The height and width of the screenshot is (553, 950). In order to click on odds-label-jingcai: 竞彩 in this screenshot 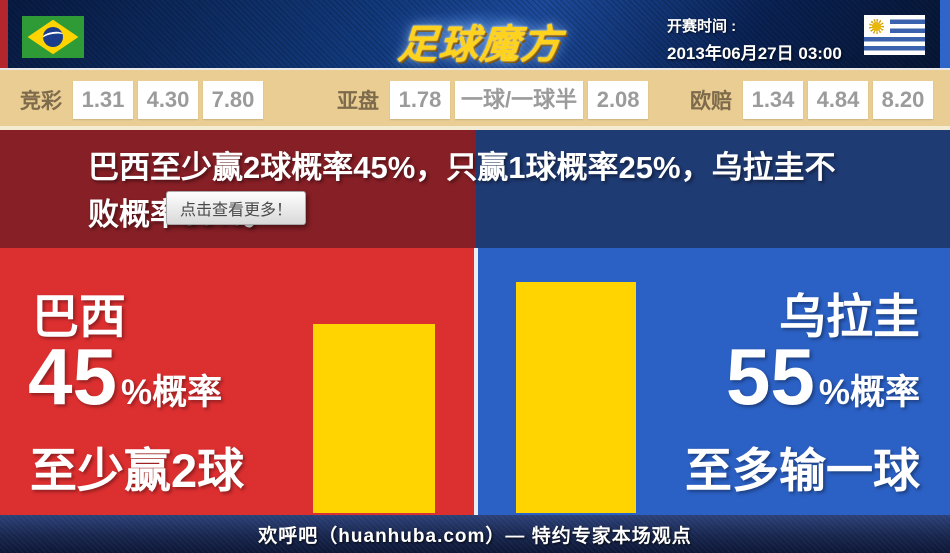, I will do `click(41, 101)`.